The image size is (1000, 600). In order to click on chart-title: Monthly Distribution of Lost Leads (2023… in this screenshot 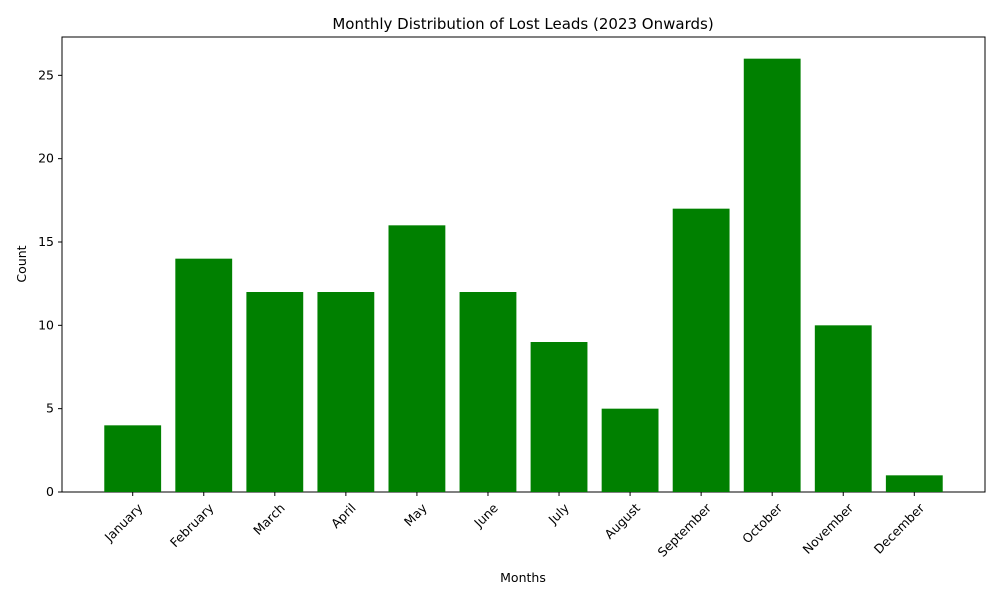, I will do `click(522, 24)`.